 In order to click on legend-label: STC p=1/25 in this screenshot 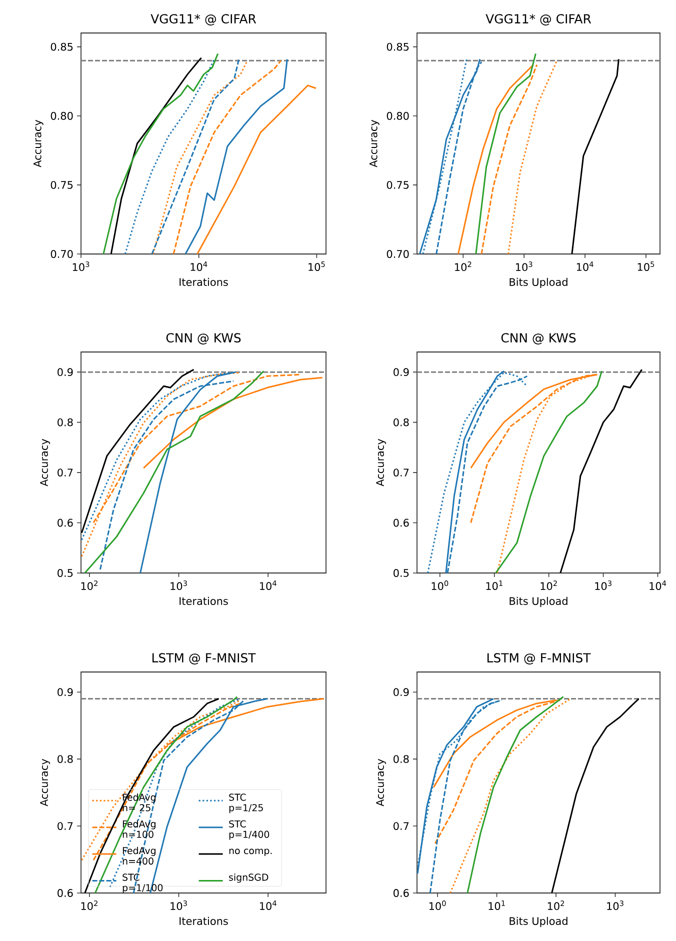, I will do `click(246, 804)`.